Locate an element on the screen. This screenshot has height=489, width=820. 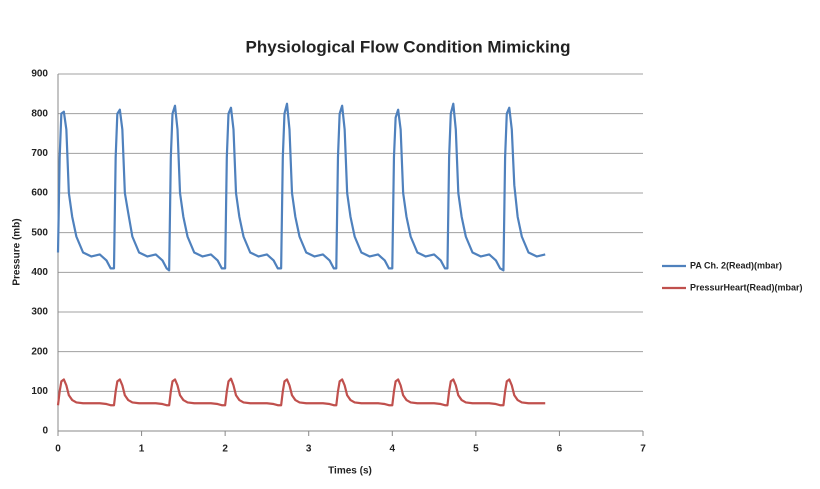
x-tick-label: 6 is located at coordinates (560, 449).